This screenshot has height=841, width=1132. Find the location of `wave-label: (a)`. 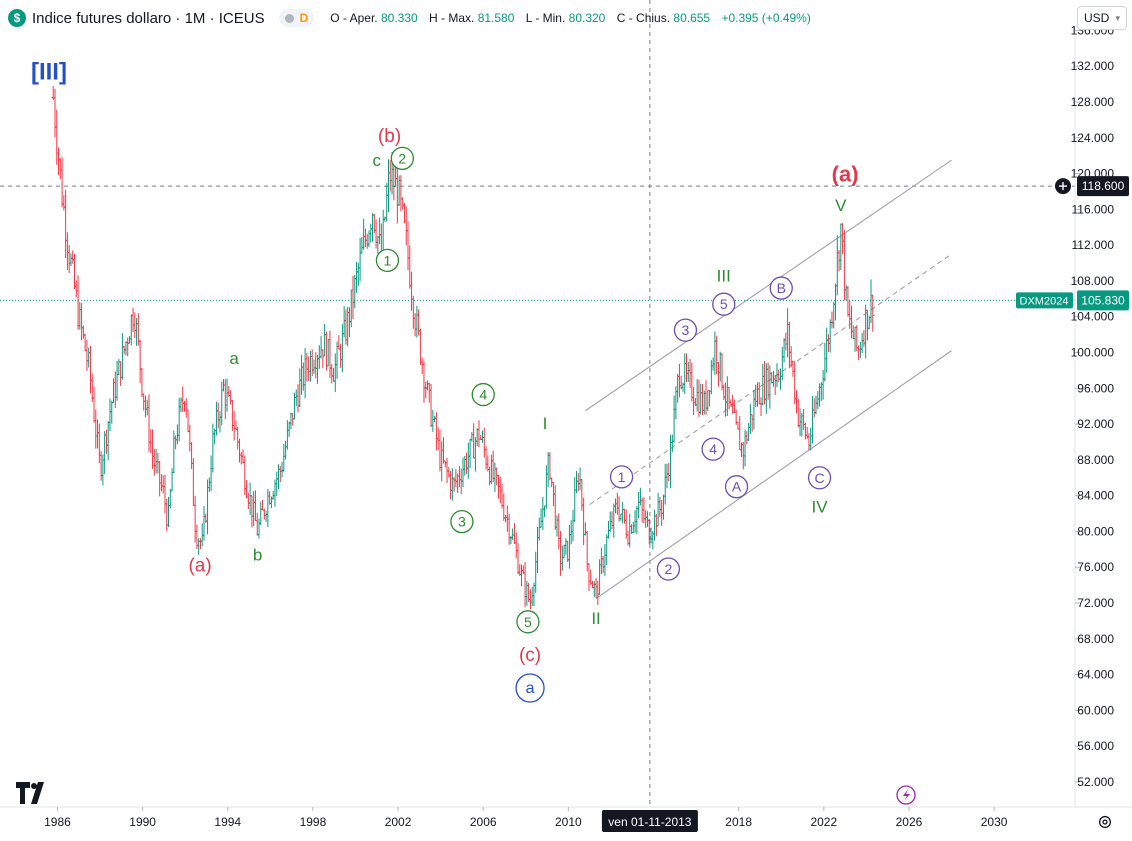

wave-label: (a) is located at coordinates (199, 565).